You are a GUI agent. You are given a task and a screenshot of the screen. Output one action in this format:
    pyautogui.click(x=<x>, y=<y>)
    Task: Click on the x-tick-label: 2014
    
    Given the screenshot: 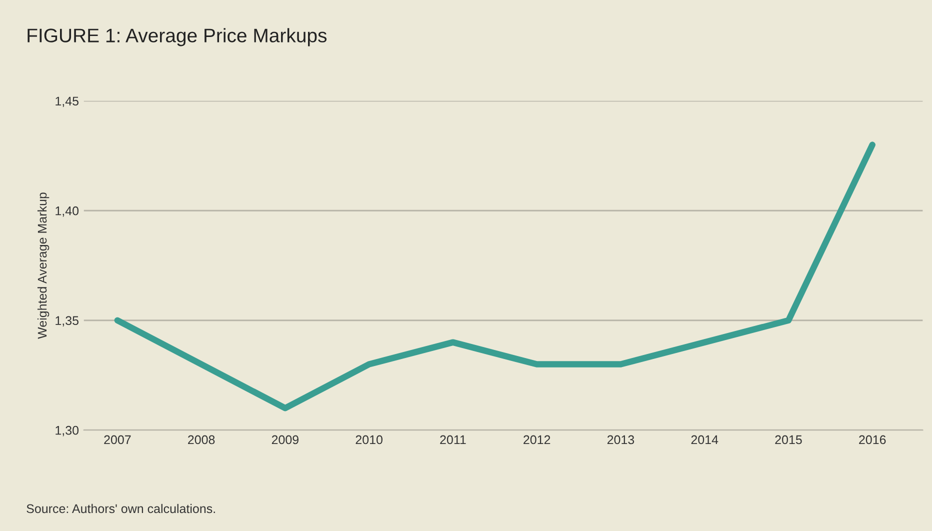 What is the action you would take?
    pyautogui.click(x=704, y=439)
    